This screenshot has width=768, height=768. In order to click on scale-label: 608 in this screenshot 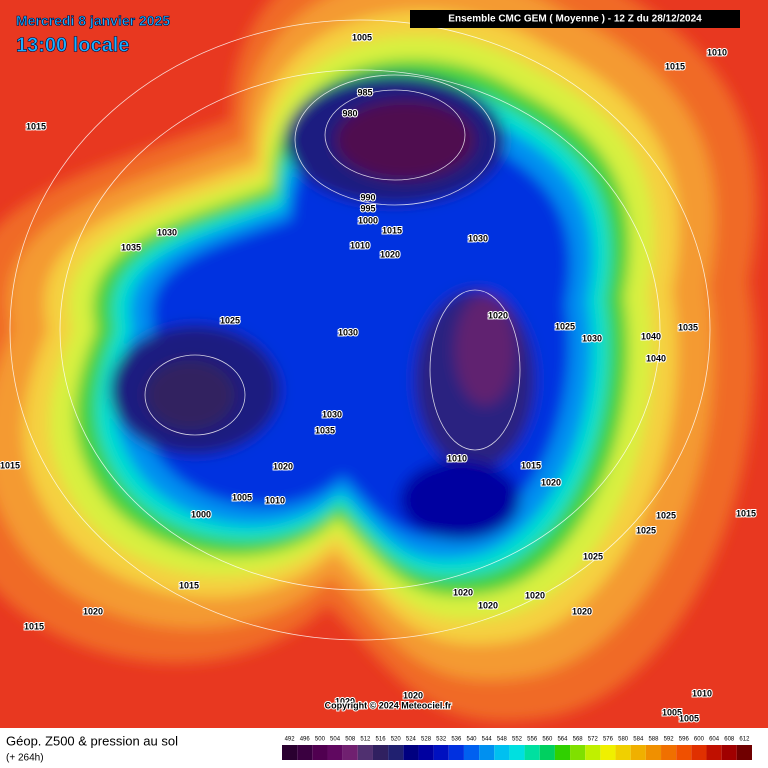, I will do `click(729, 740)`.